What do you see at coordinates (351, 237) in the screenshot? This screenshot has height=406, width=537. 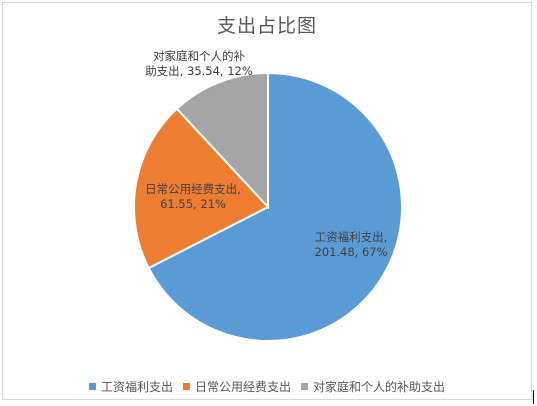 I see `data-label-line: 工资福利支出,` at bounding box center [351, 237].